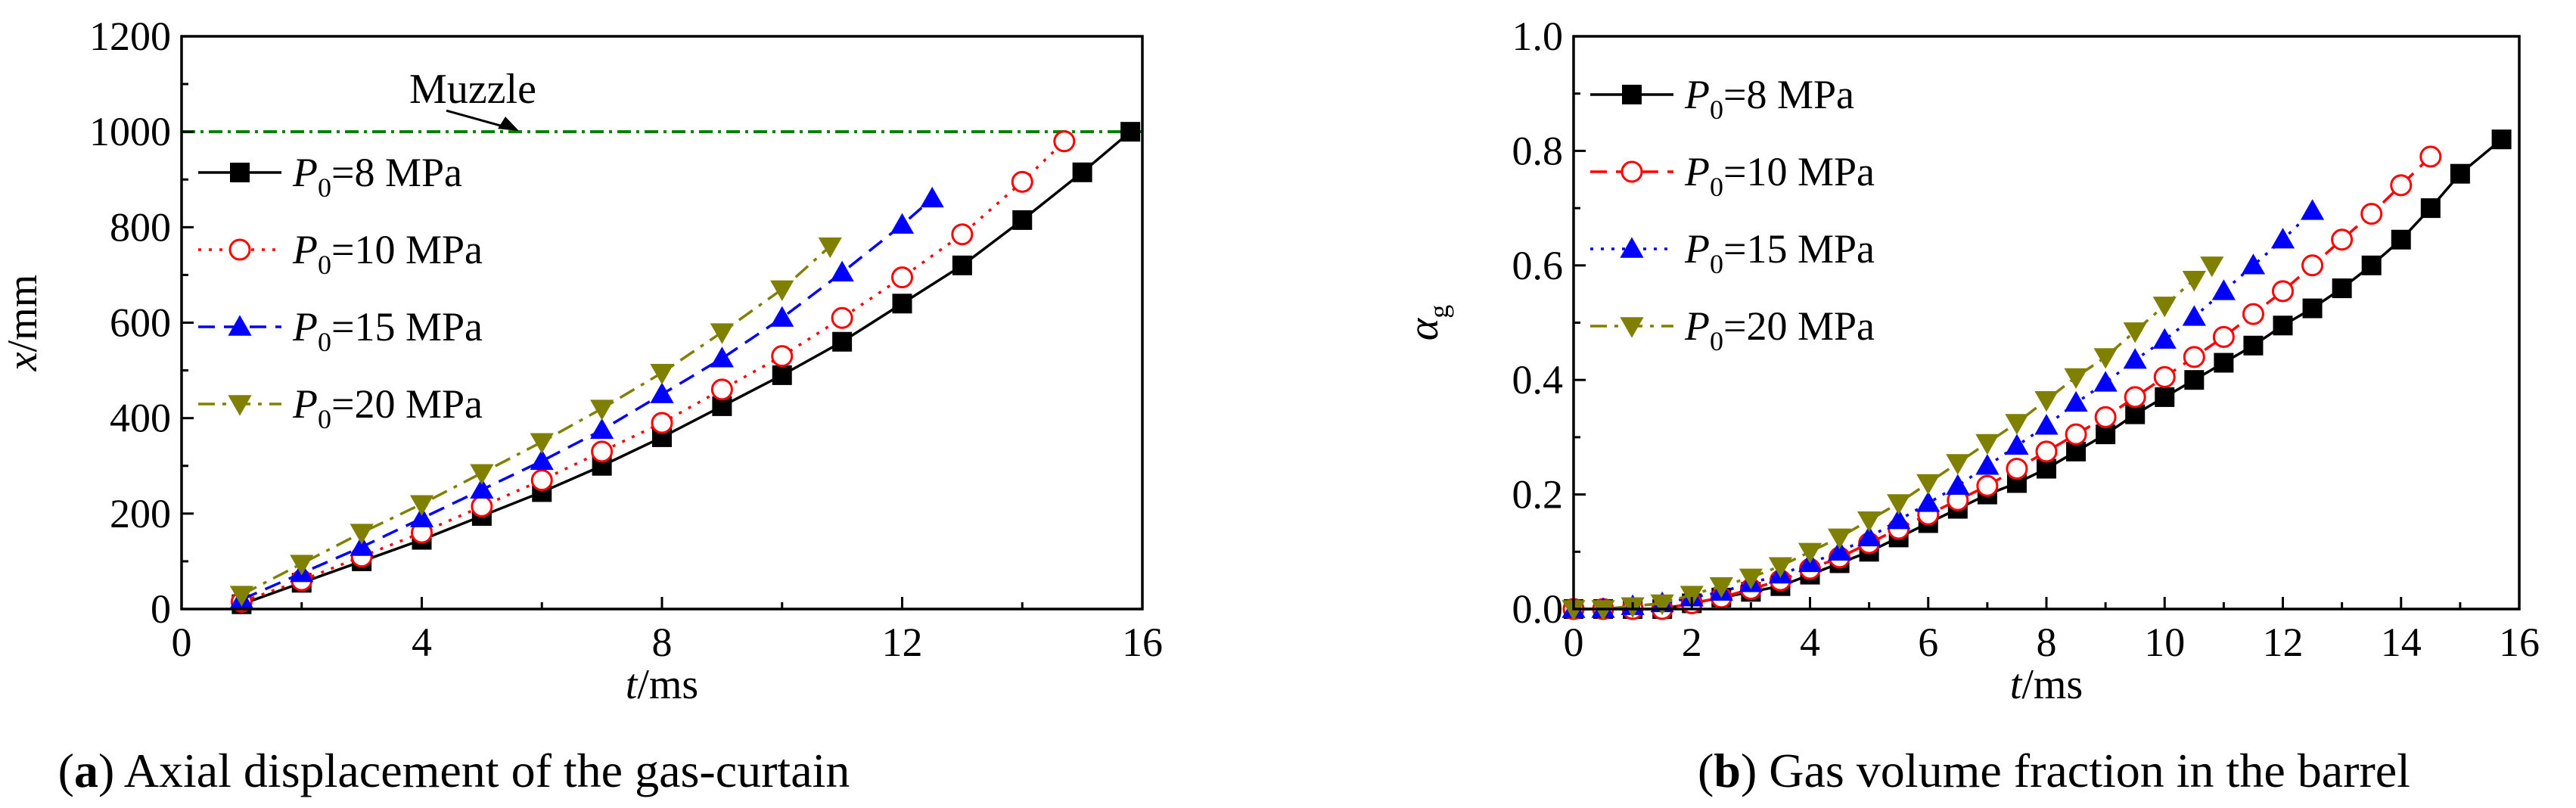 The height and width of the screenshot is (808, 2576). I want to click on x-tick-label-a: 4, so click(422, 642).